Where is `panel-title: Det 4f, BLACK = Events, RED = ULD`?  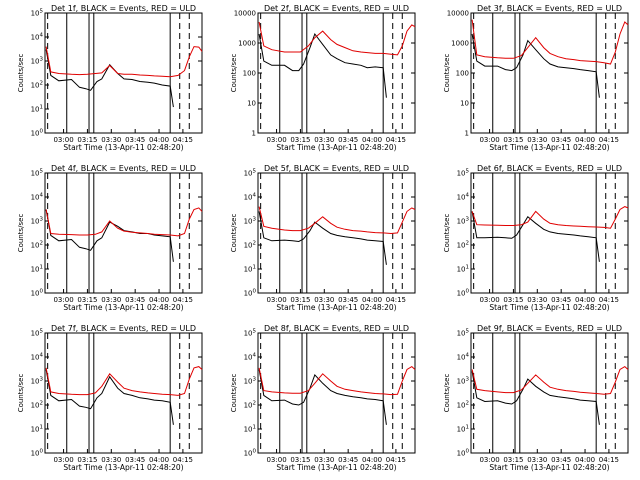
panel-title: Det 4f, BLACK = Events, RED = ULD is located at coordinates (123, 168).